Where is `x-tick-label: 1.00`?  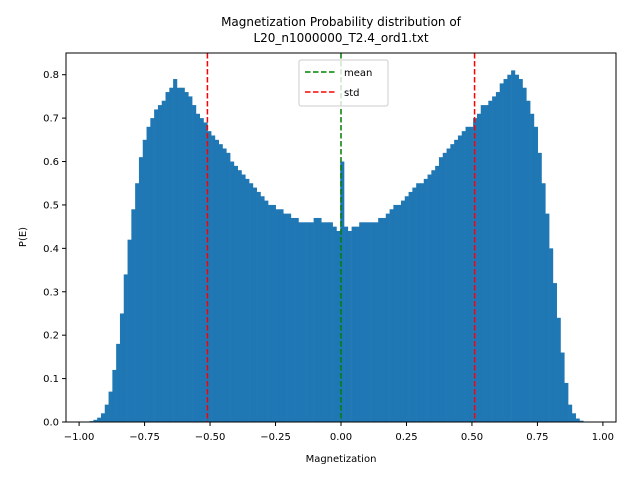 x-tick-label: 1.00 is located at coordinates (603, 437).